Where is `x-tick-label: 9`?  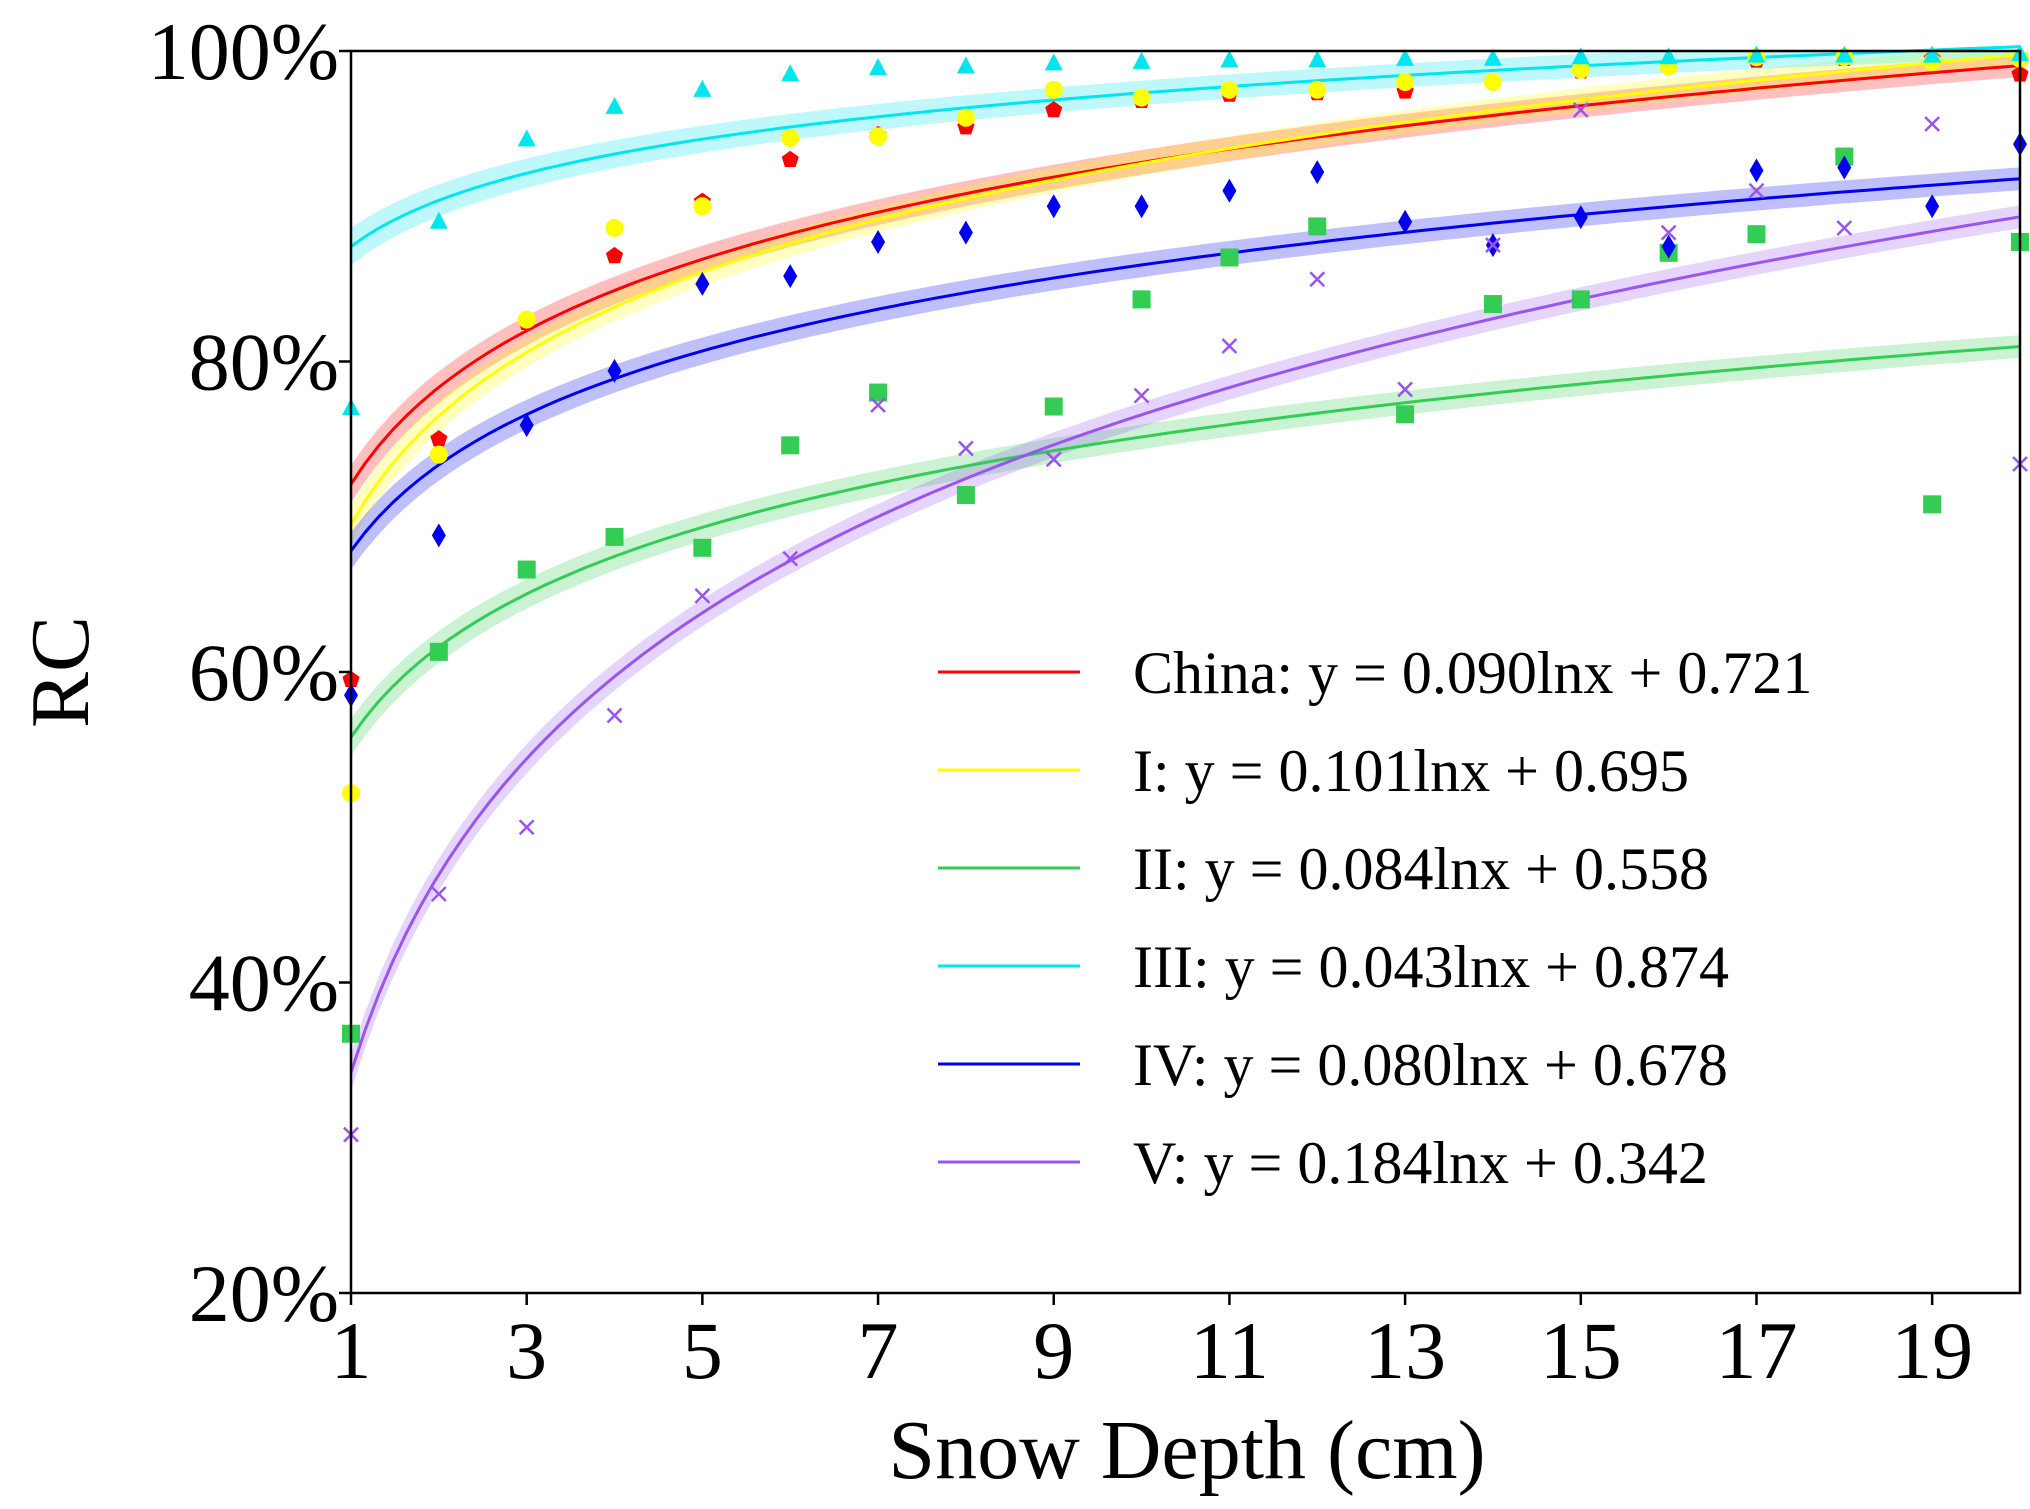
x-tick-label: 9 is located at coordinates (1053, 1350).